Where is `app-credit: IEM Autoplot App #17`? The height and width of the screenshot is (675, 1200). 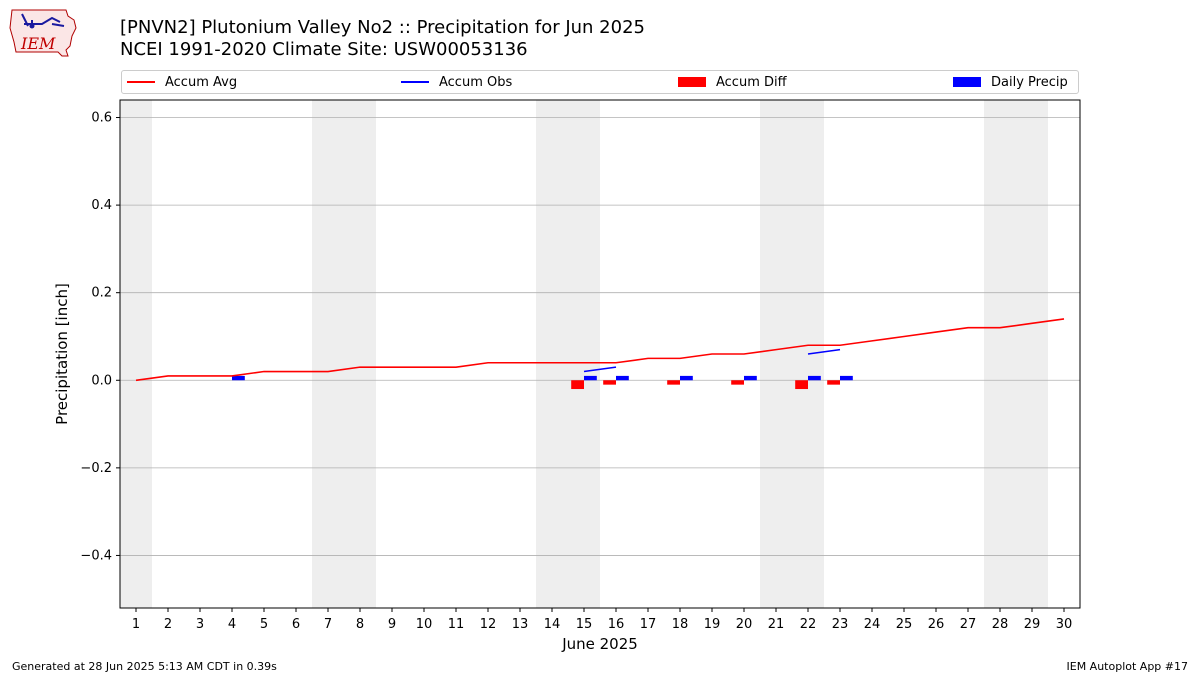
app-credit: IEM Autoplot App #17 is located at coordinates (1127, 666).